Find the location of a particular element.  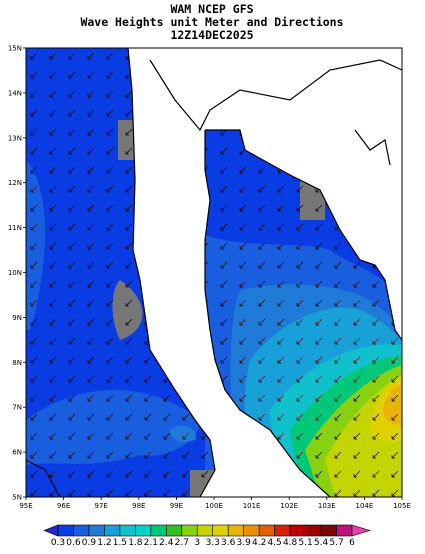

colorbar-label: 4.2 is located at coordinates (259, 543).